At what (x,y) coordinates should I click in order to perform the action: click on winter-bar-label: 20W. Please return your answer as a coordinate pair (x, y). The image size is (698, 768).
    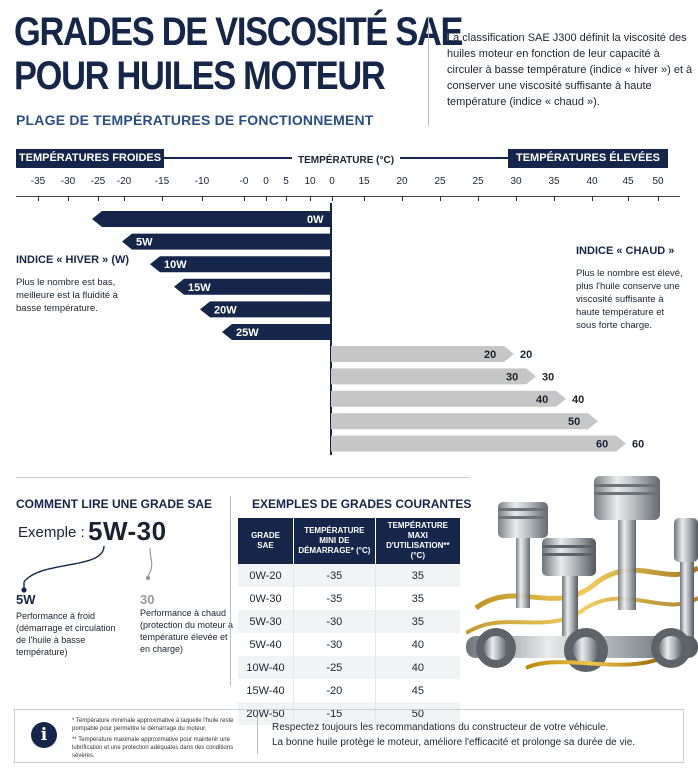
    Looking at the image, I should click on (225, 310).